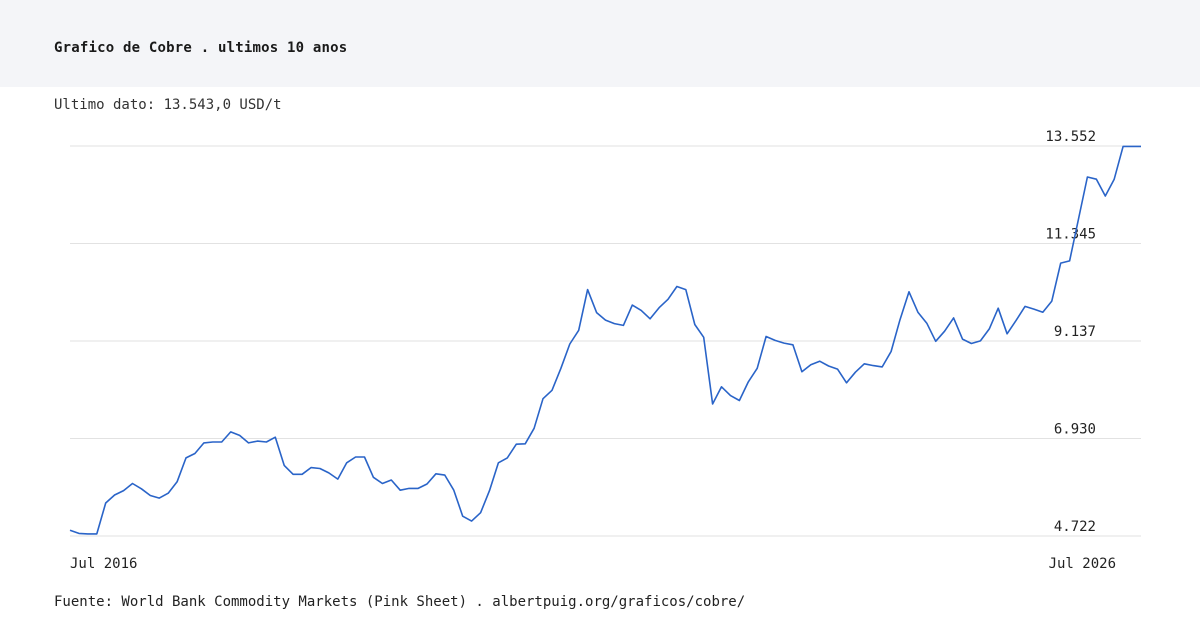  Describe the element at coordinates (1075, 332) in the screenshot. I see `y-tick-label: 9.137` at that location.